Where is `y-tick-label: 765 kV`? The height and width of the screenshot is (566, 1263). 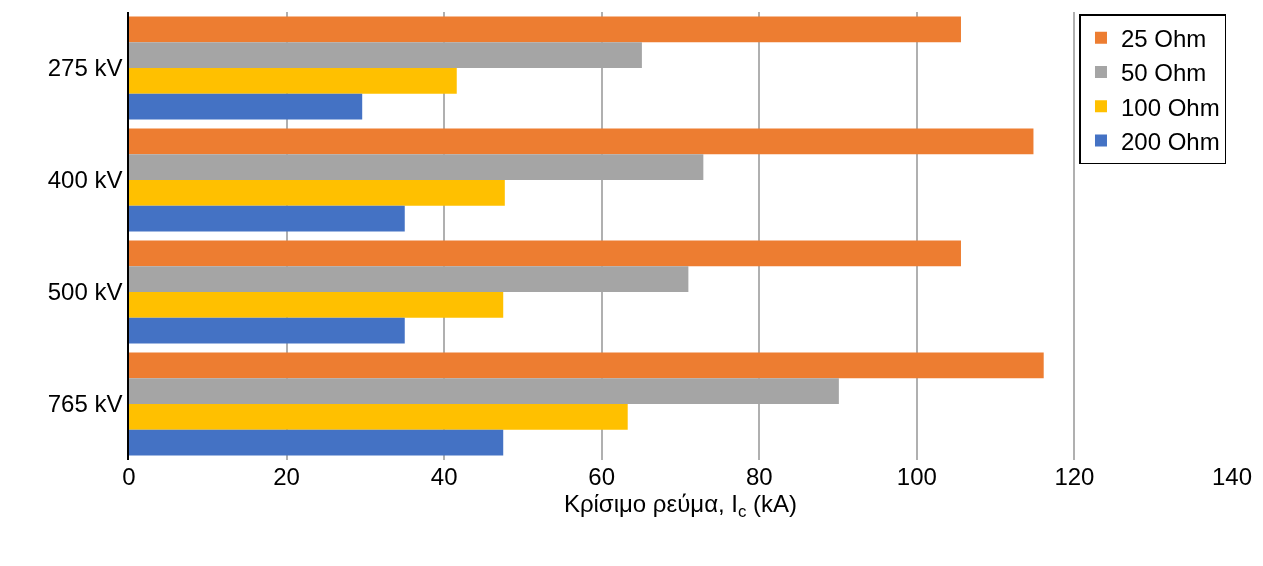
y-tick-label: 765 kV is located at coordinates (85, 404).